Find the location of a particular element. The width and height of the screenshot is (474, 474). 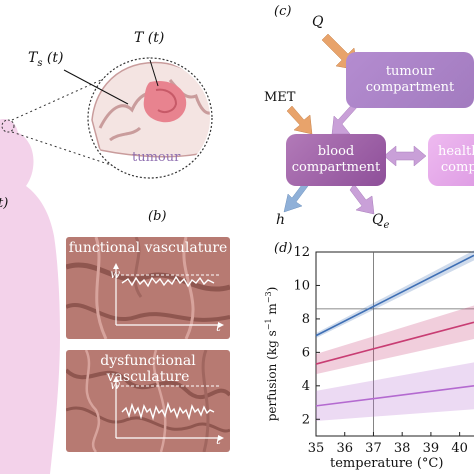

x-tick-label: 39 is located at coordinates (431, 448).